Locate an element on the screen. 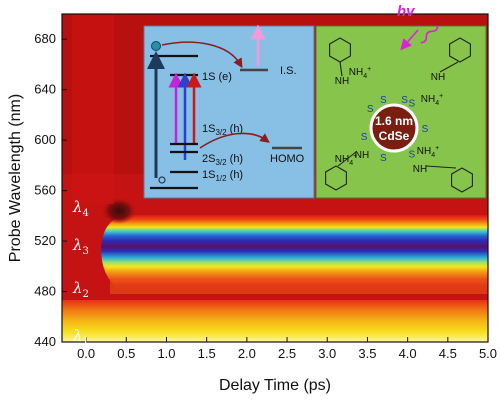  electron-dot is located at coordinates (156, 46).